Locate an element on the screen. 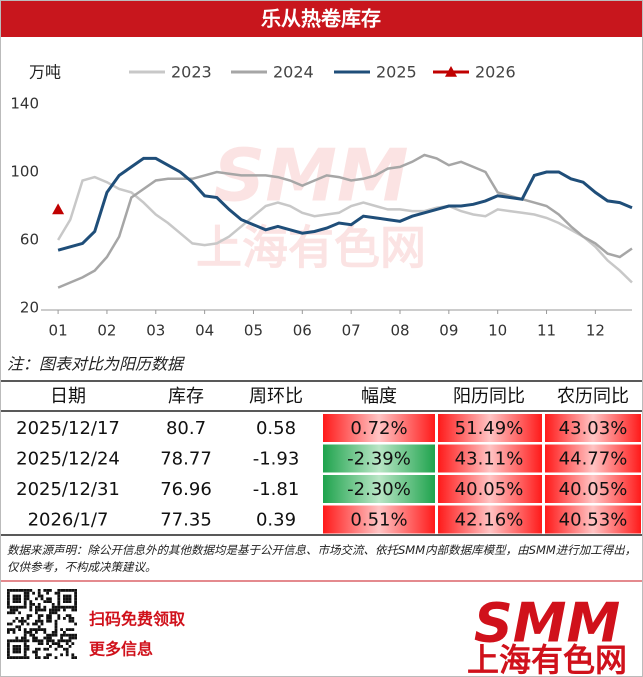 The height and width of the screenshot is (677, 643). table-header: 日期 is located at coordinates (68, 396).